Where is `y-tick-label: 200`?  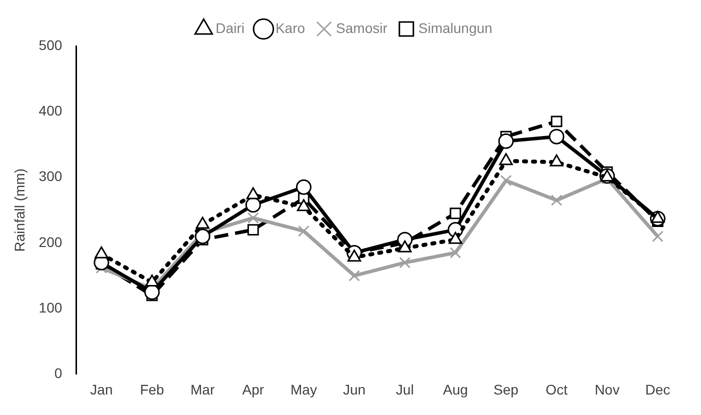
y-tick-label: 200 is located at coordinates (50, 242).